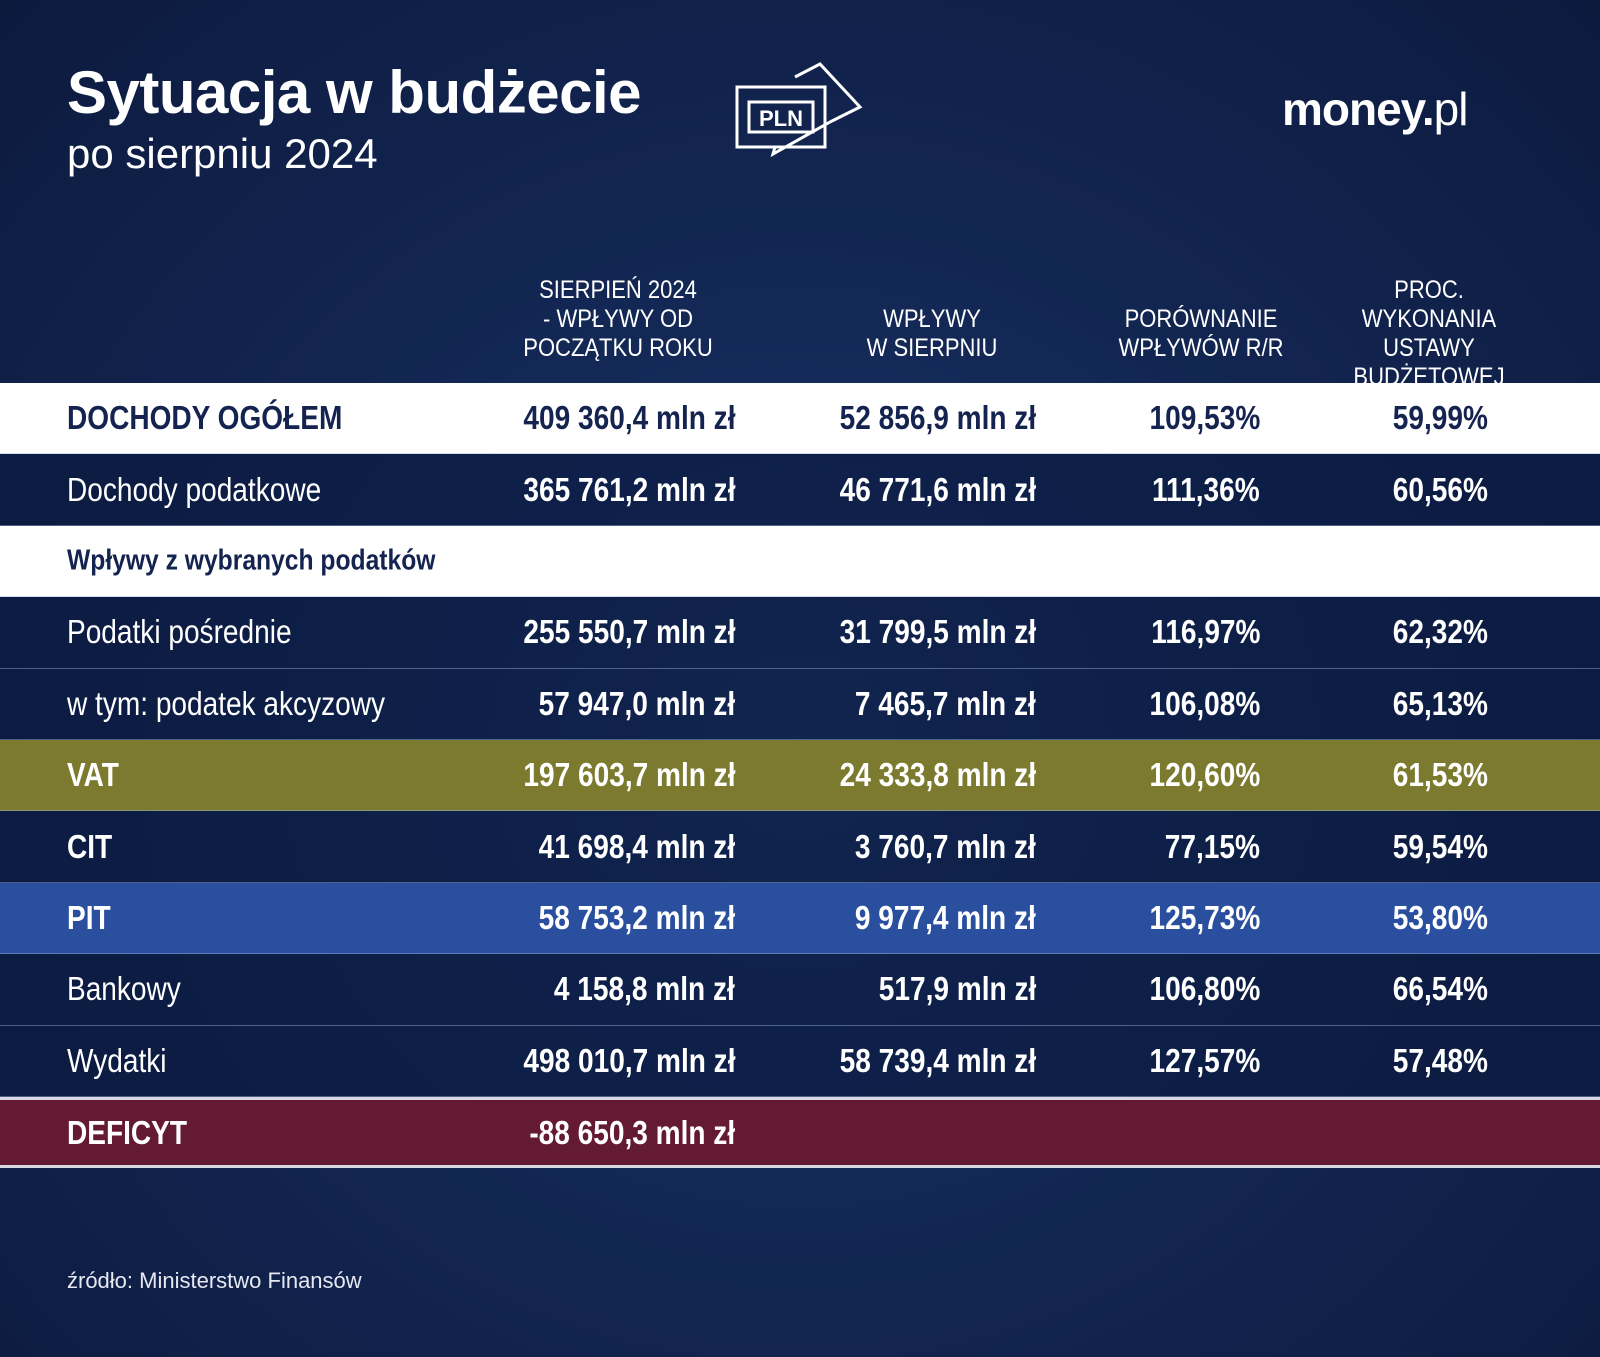 The image size is (1600, 1357). What do you see at coordinates (1204, 1060) in the screenshot?
I see `yoy-value: 127,57%` at bounding box center [1204, 1060].